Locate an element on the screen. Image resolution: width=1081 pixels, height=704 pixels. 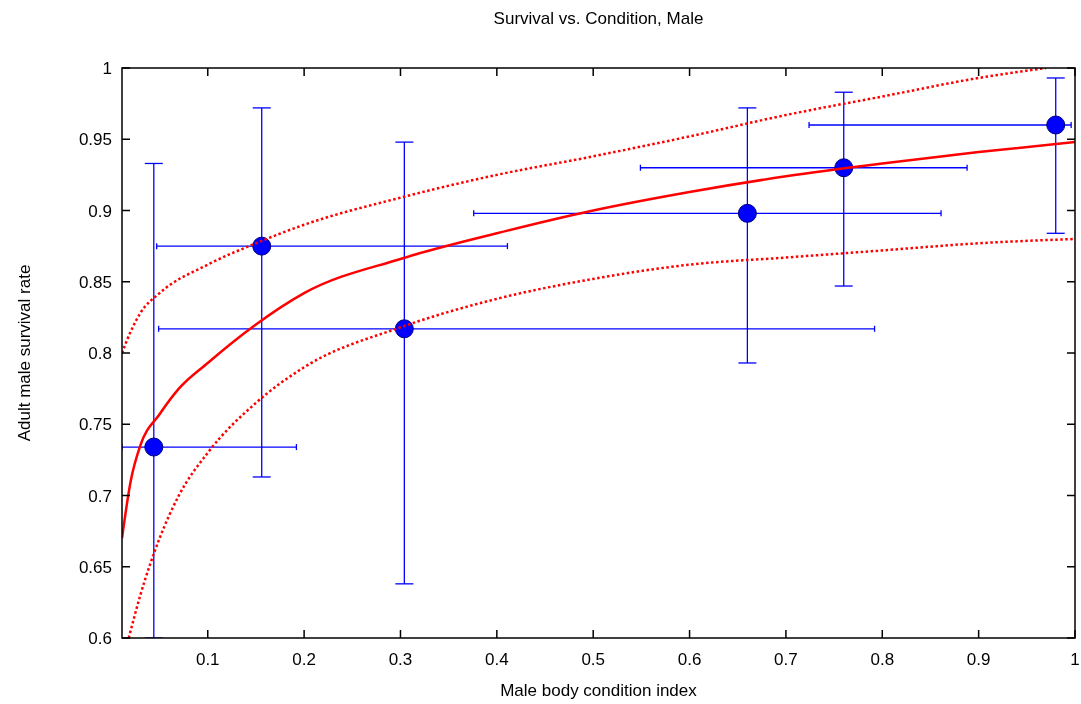
x-axis-title: Male body condition index is located at coordinates (599, 690).